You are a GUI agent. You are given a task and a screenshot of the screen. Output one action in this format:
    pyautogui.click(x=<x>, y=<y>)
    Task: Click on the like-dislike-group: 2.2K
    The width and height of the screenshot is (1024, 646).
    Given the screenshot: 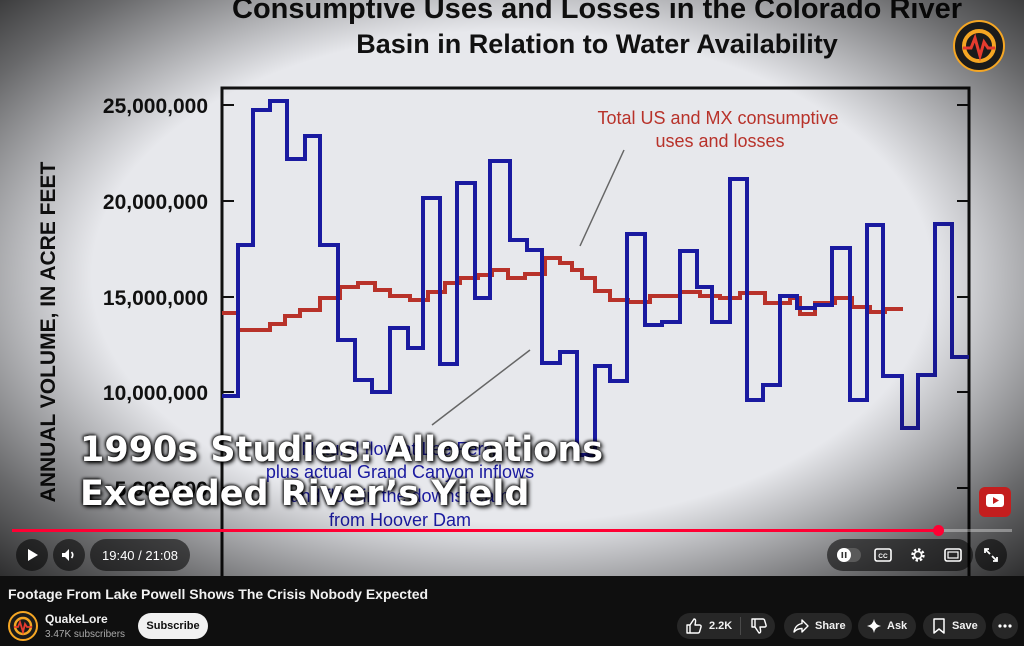 What is the action you would take?
    pyautogui.click(x=726, y=626)
    